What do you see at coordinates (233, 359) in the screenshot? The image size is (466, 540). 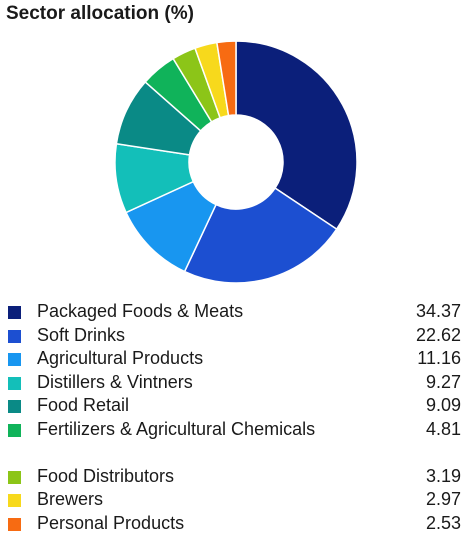 I see `legend-item: Agricultural Products 11.16` at bounding box center [233, 359].